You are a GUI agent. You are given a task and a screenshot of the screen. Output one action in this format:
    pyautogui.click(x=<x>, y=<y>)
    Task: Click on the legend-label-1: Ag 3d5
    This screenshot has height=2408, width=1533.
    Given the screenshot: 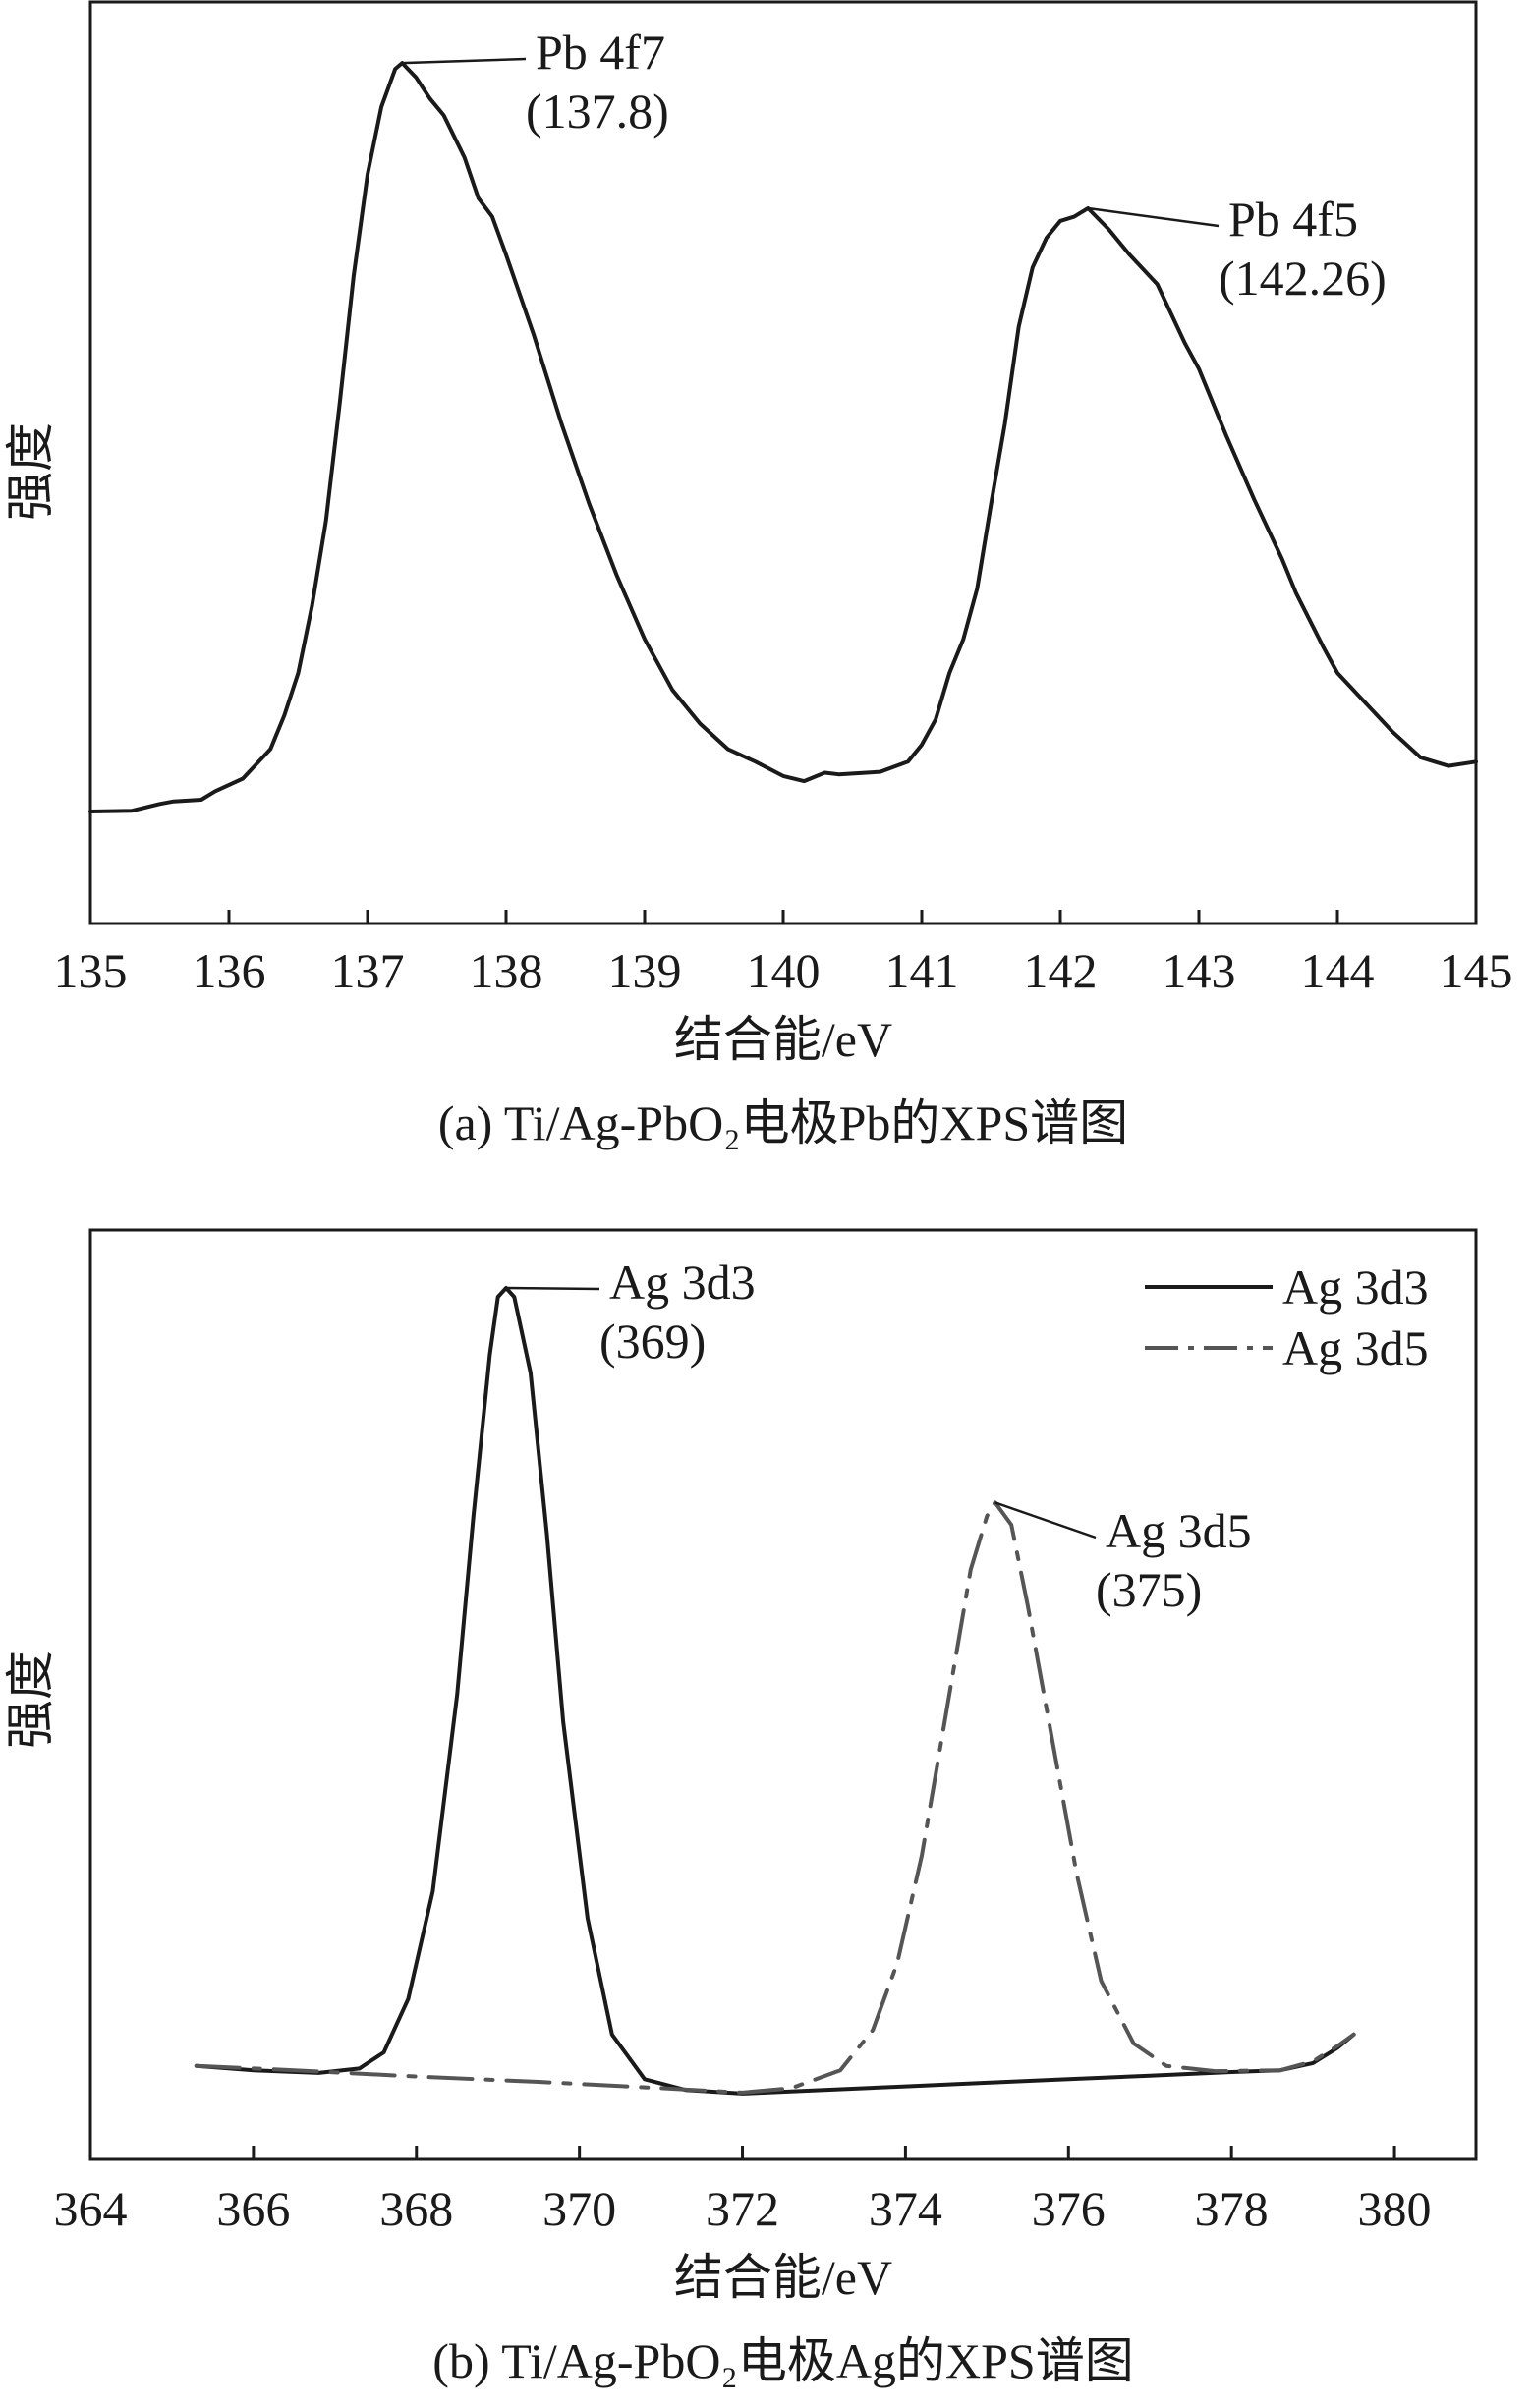 What is the action you would take?
    pyautogui.click(x=1355, y=1347)
    